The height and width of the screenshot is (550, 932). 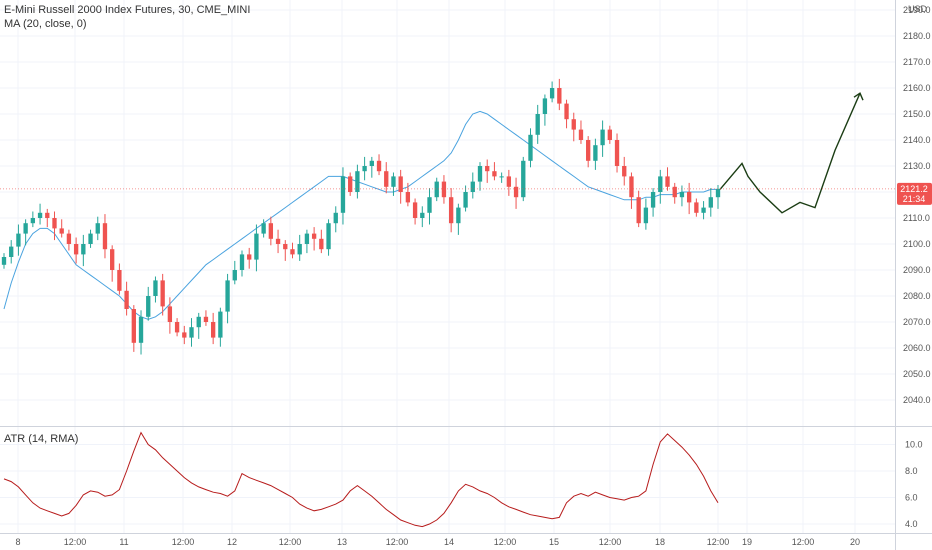 What do you see at coordinates (914, 189) in the screenshot?
I see `last-price-value: 2121.2` at bounding box center [914, 189].